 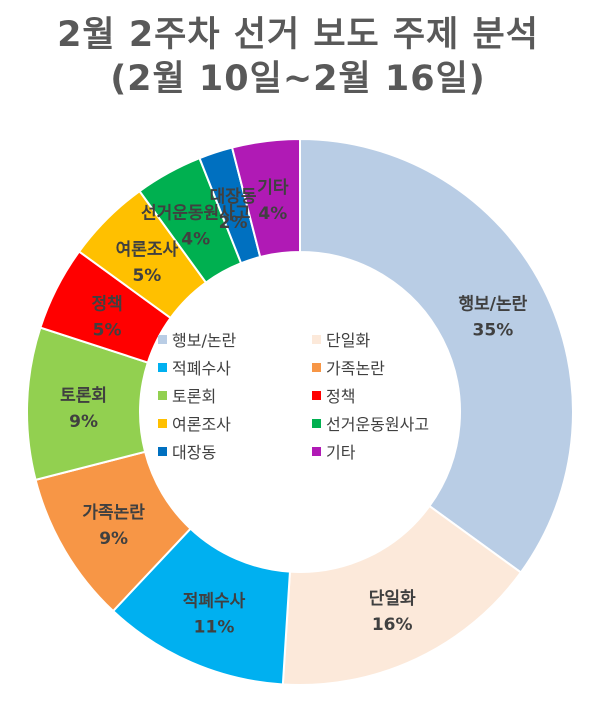 What do you see at coordinates (493, 331) in the screenshot?
I see `slice-label-value-0: 35%` at bounding box center [493, 331].